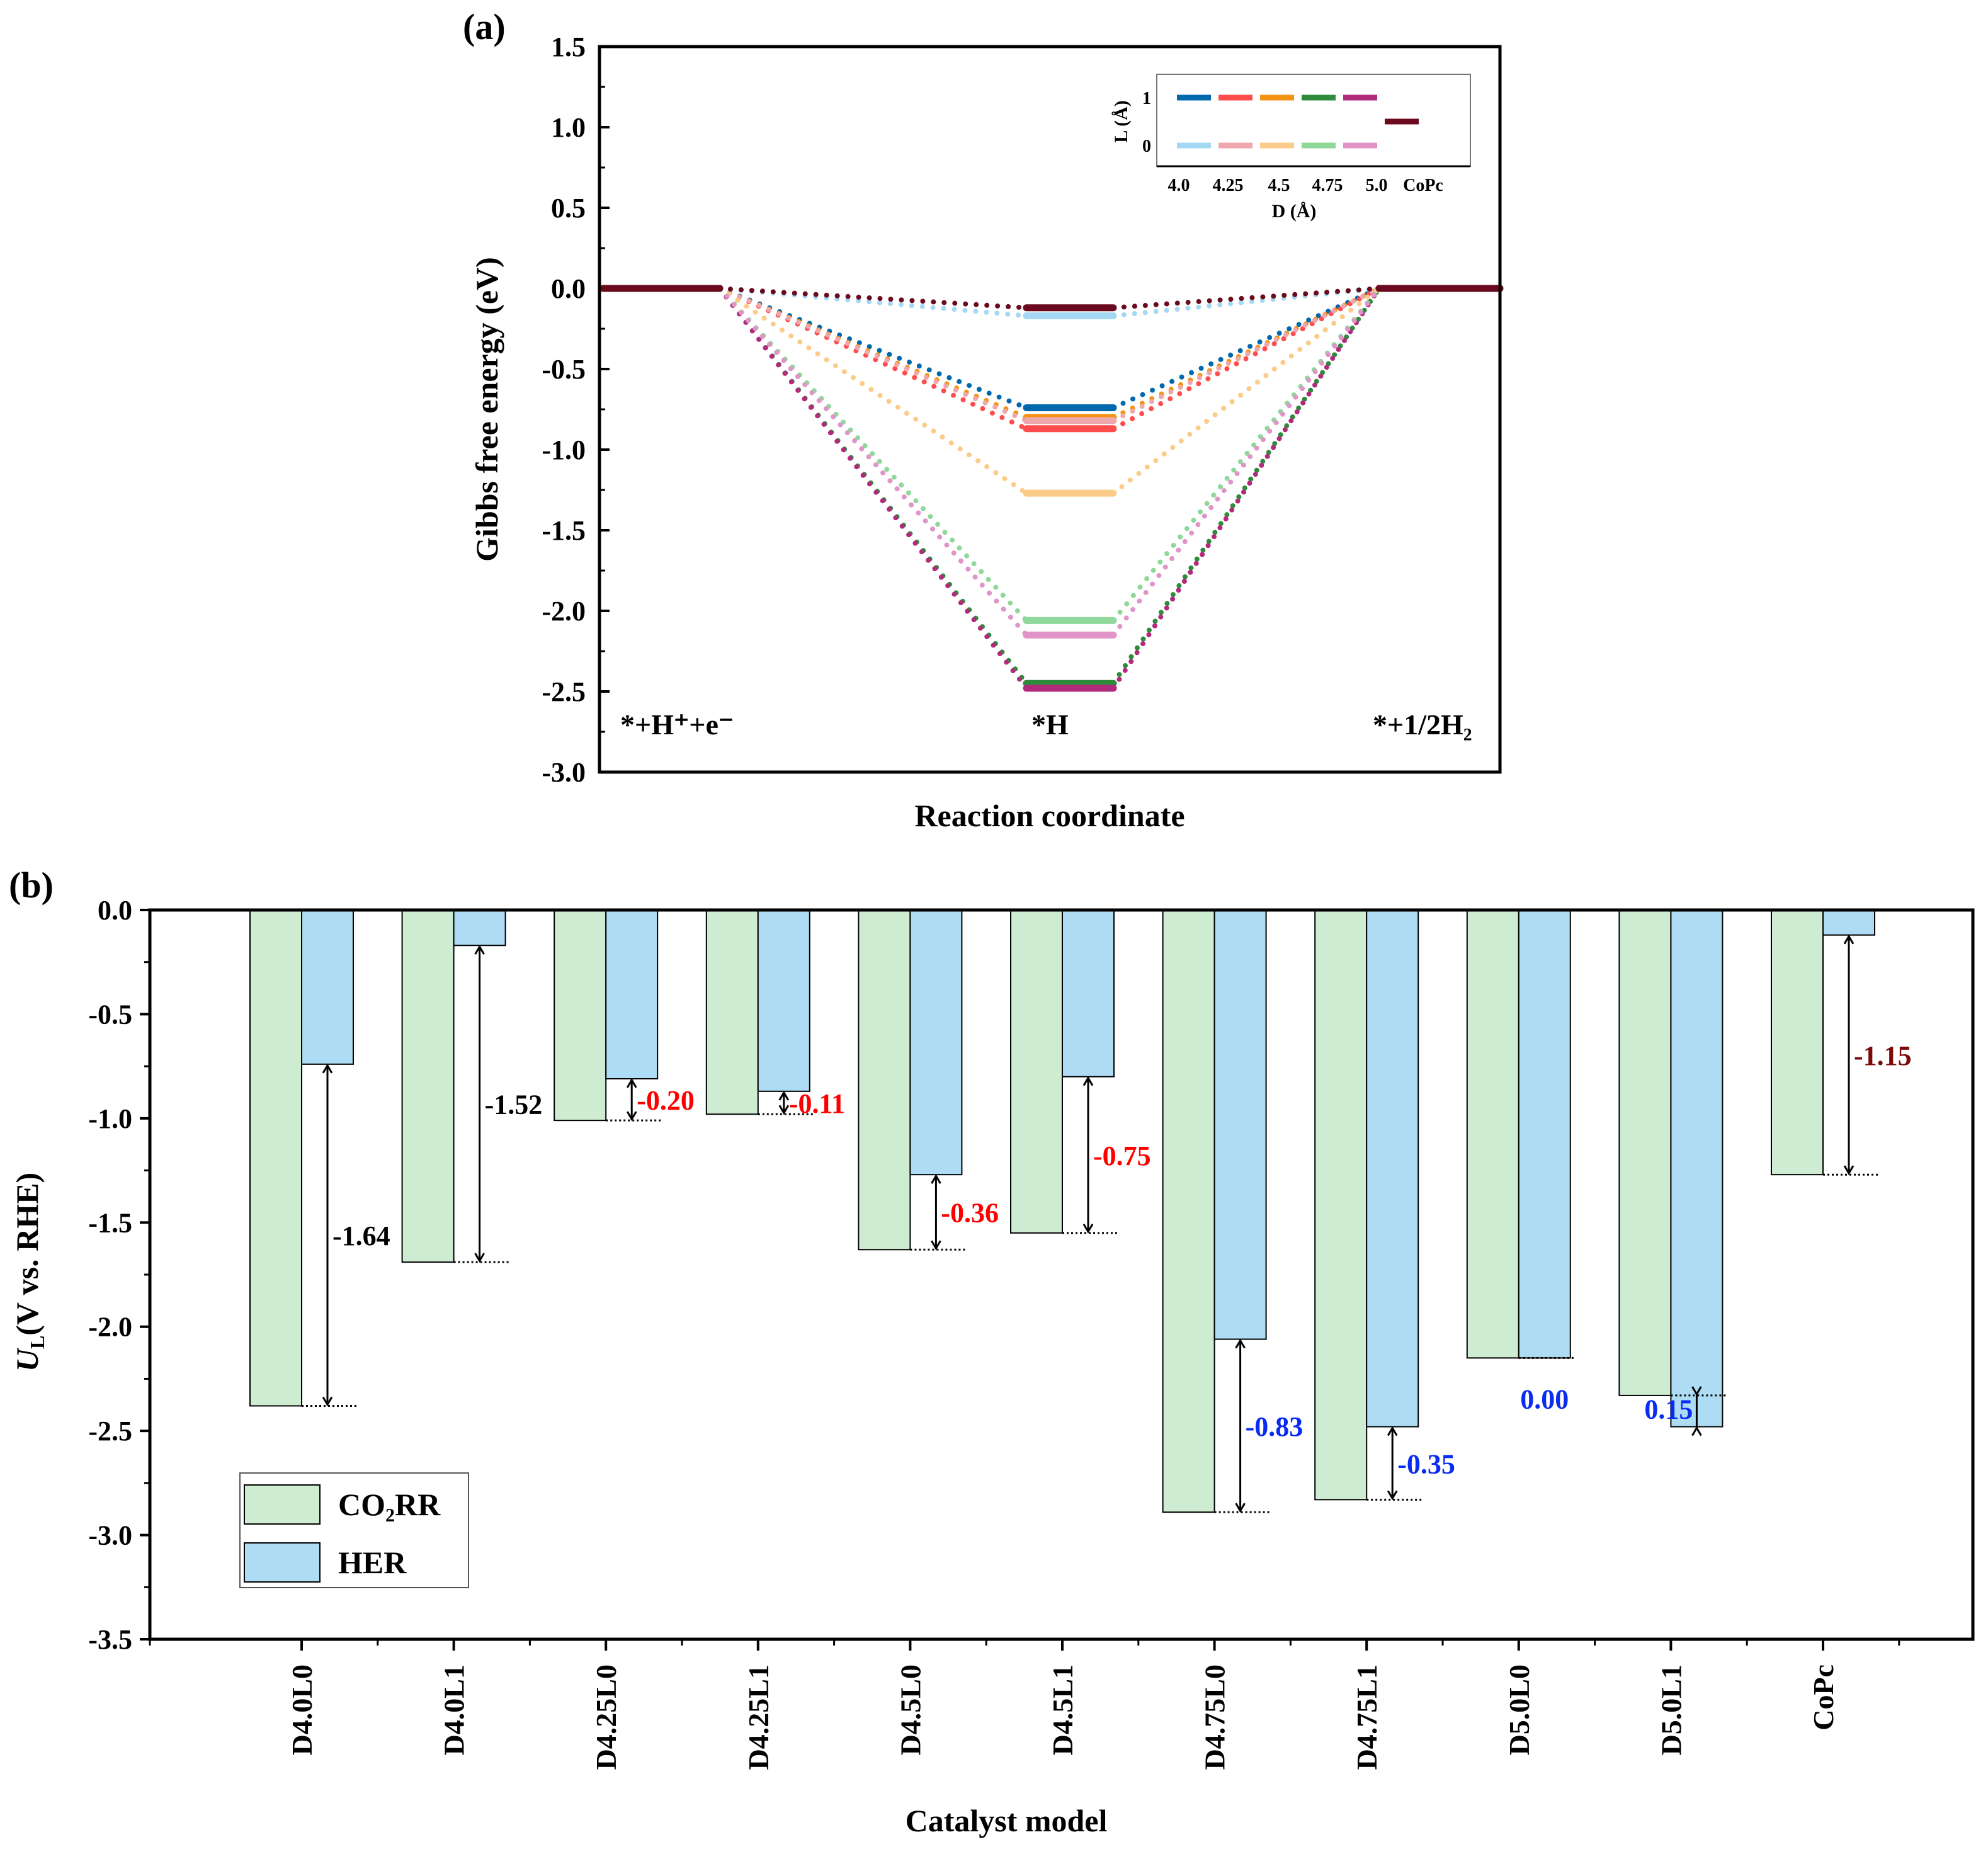 This screenshot has width=1988, height=1854. Describe the element at coordinates (37, 1342) in the screenshot. I see `y-title-sub: L` at that location.